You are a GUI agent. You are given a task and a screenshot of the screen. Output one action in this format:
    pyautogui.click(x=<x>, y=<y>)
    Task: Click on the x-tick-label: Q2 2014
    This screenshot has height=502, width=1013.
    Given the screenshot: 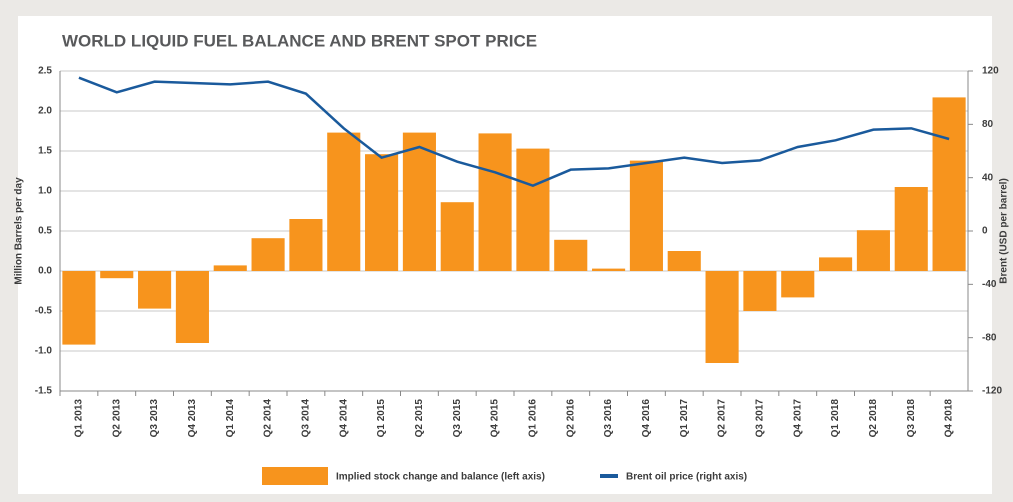 What is the action you would take?
    pyautogui.click(x=268, y=418)
    